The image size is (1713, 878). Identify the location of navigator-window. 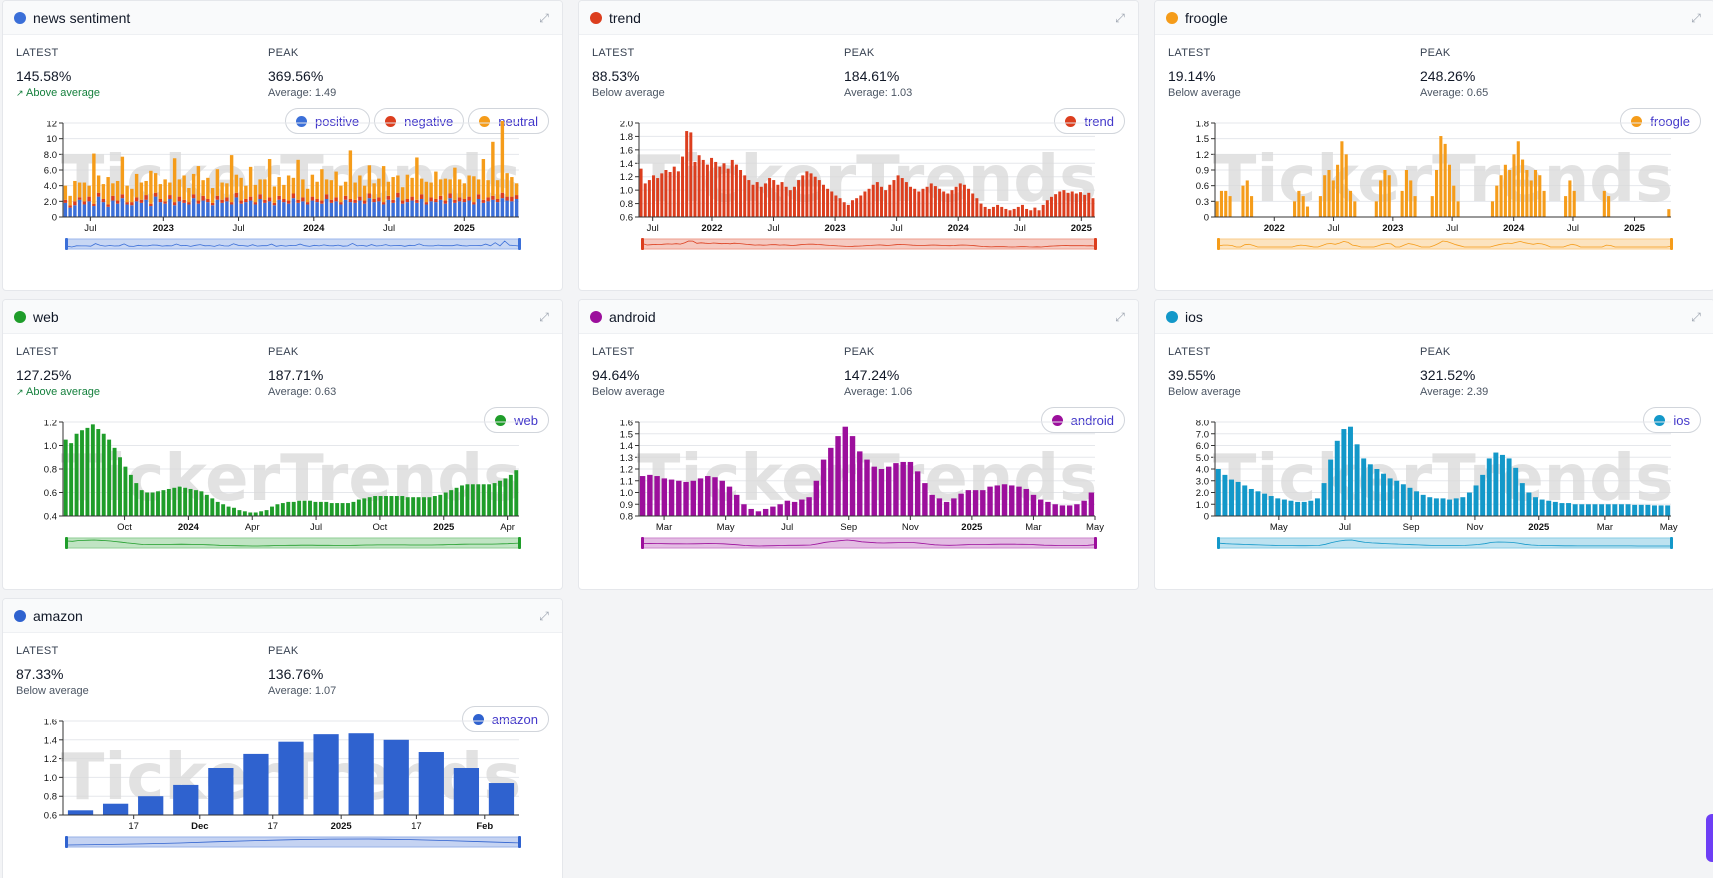
(293, 543).